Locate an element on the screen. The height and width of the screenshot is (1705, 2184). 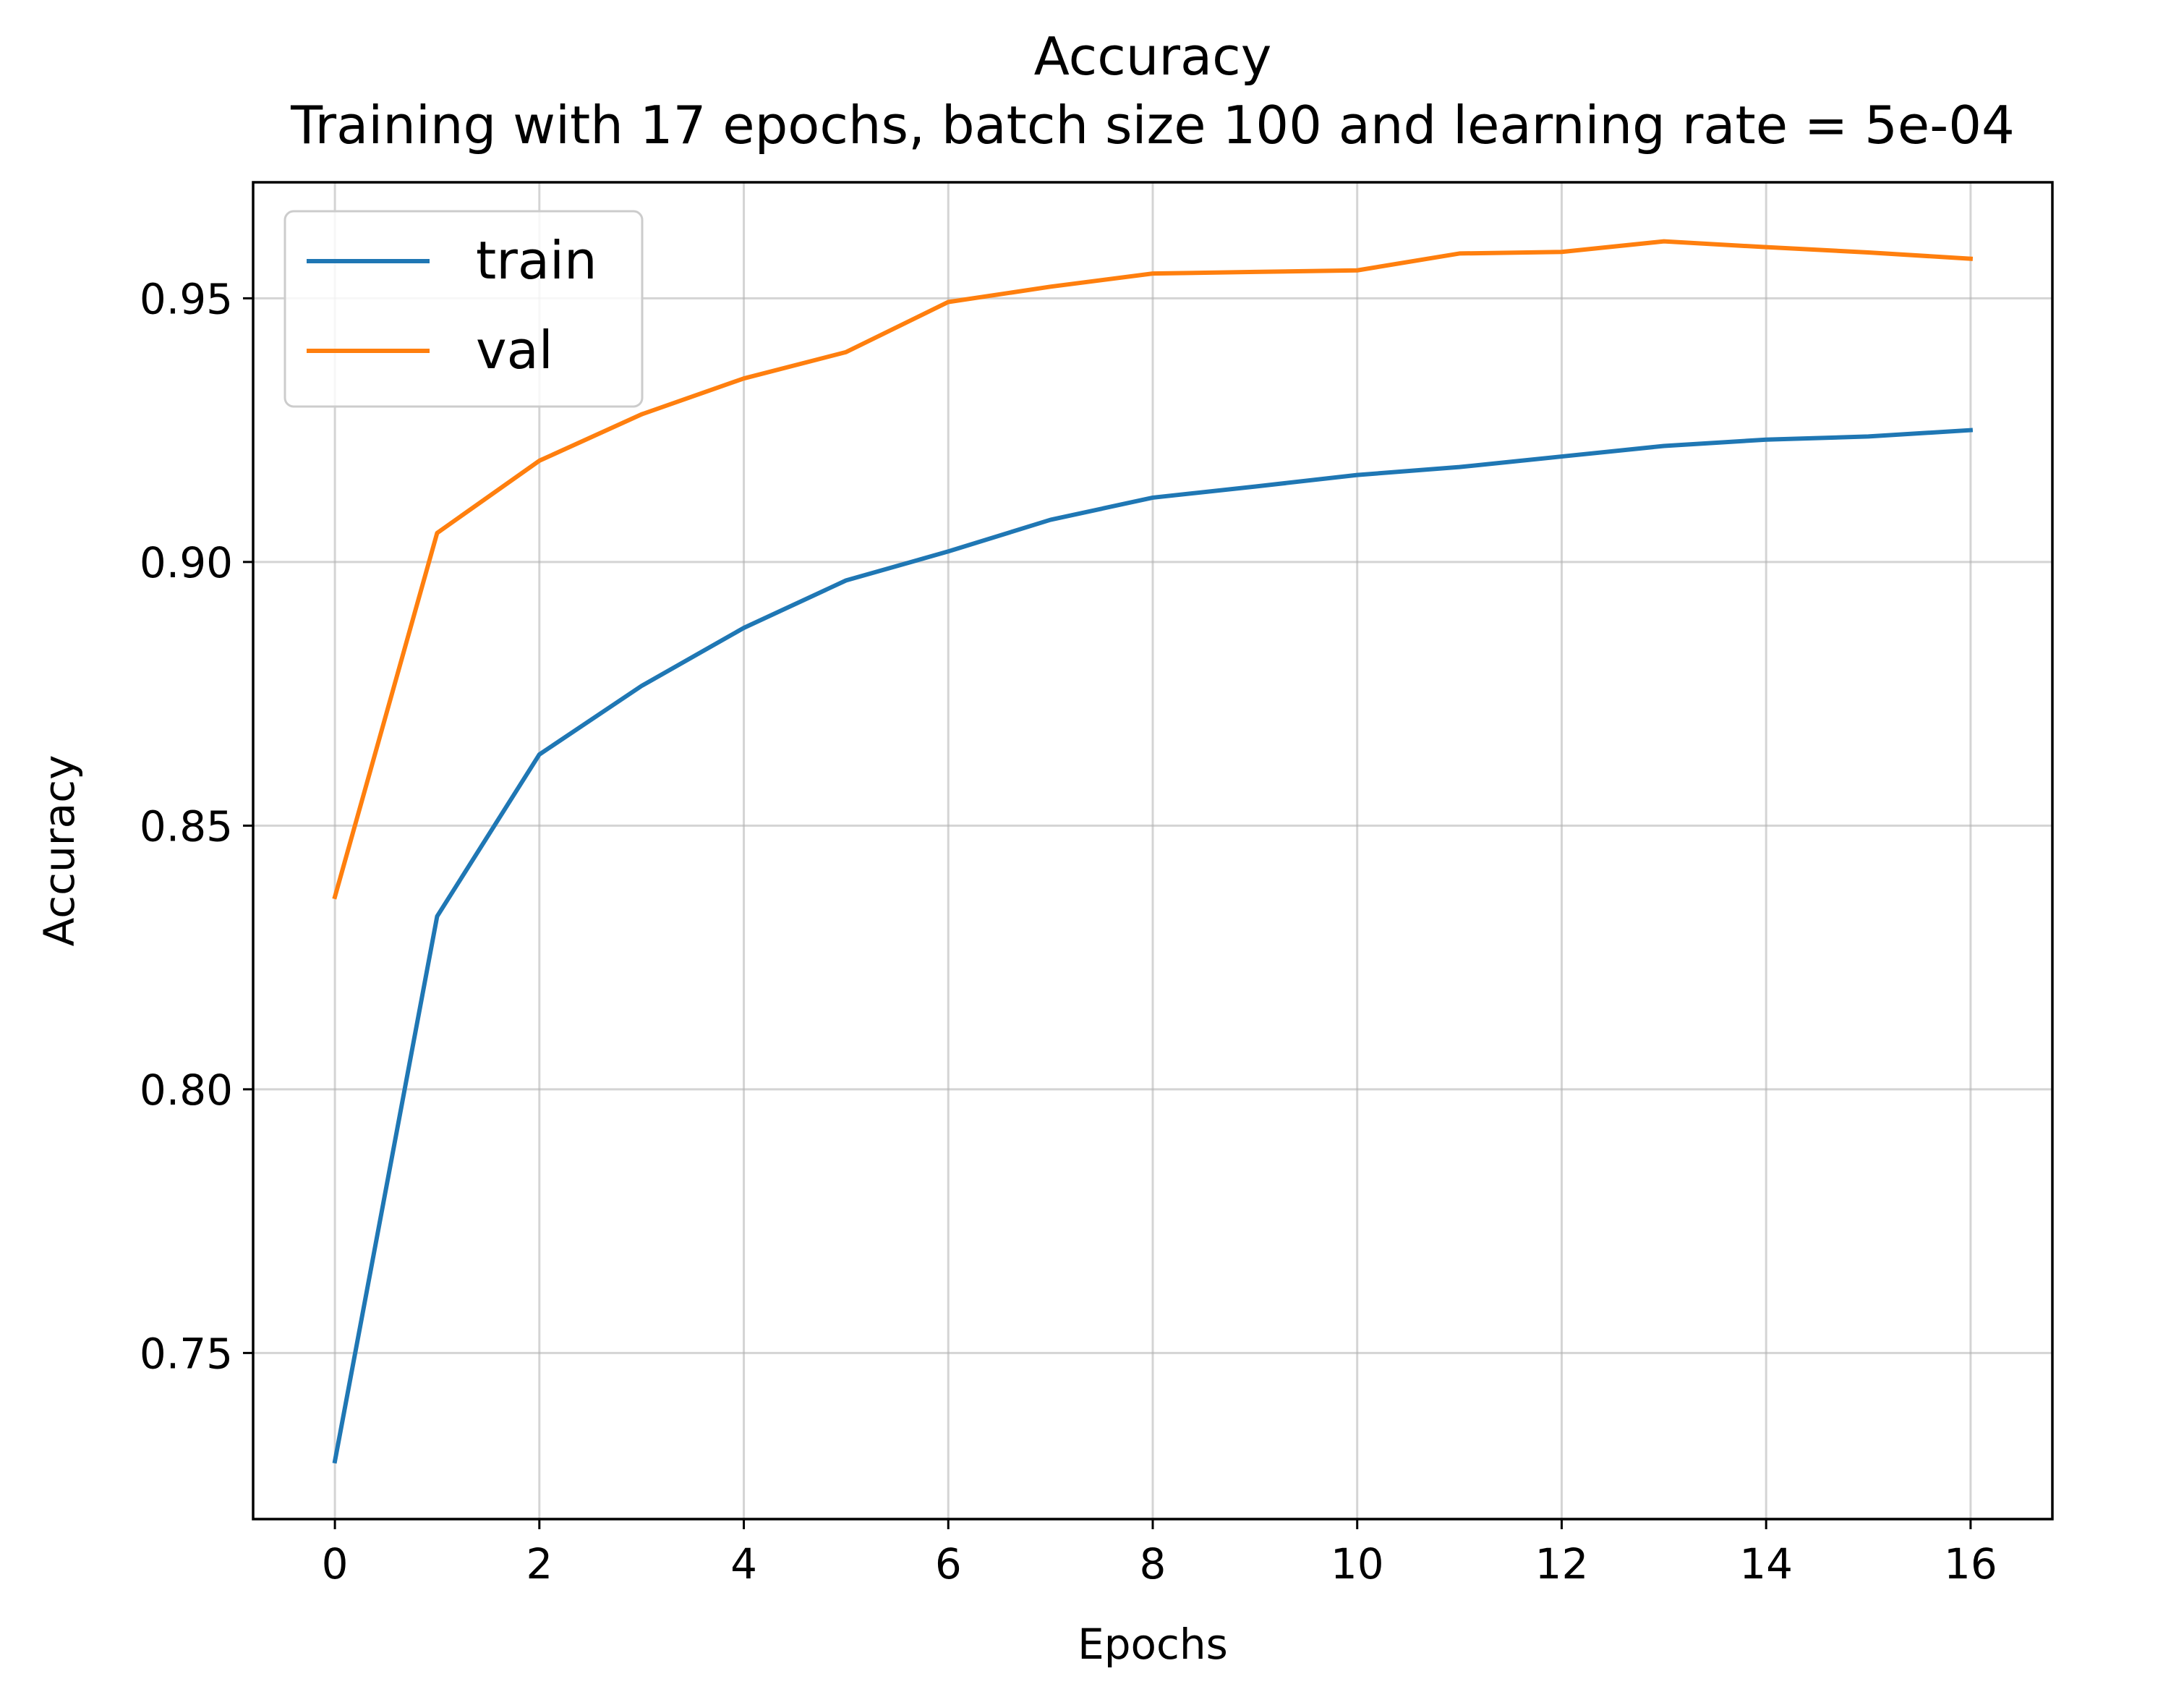
y-tick-label: 0.75 is located at coordinates (186, 1353).